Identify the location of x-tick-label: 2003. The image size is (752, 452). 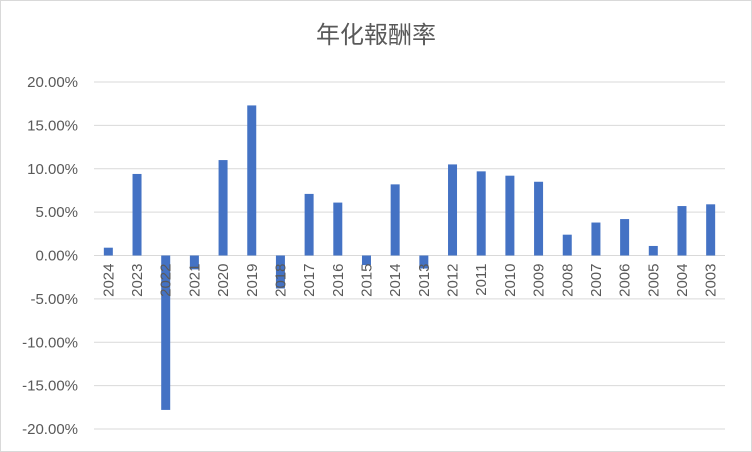
(711, 280).